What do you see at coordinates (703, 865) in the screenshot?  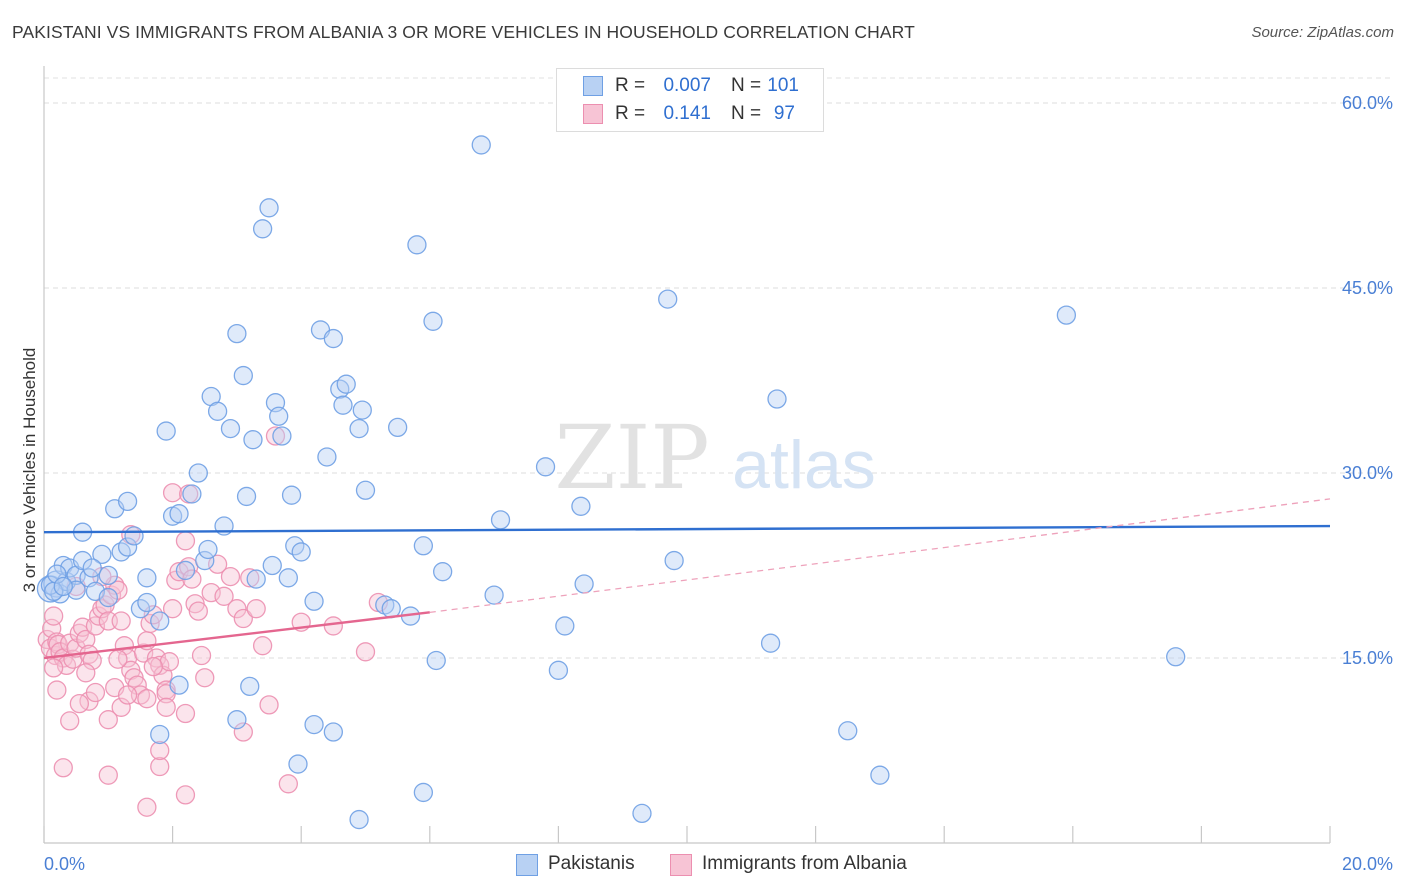 I see `legend: Pakistanis Immigrants from Albania` at bounding box center [703, 865].